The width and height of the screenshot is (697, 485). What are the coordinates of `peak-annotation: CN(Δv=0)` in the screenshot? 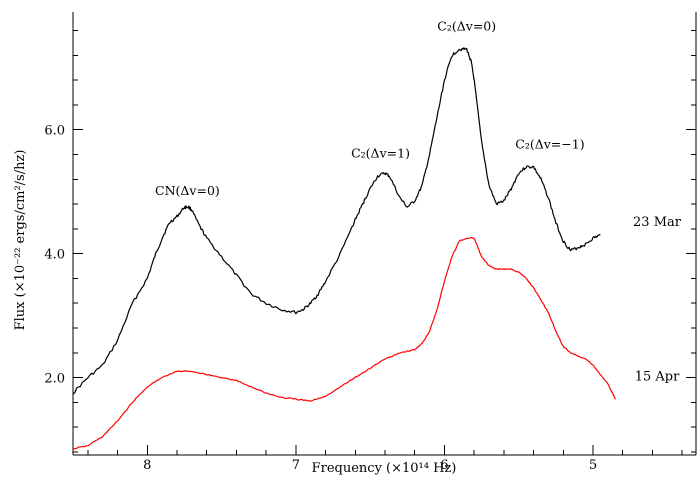 It's located at (187, 190).